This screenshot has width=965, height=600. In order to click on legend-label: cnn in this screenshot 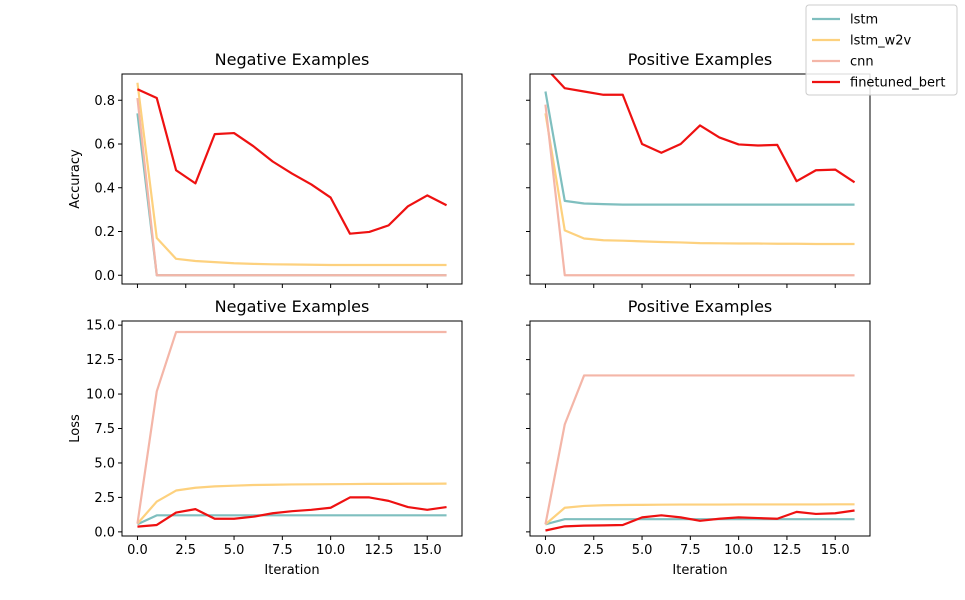, I will do `click(862, 62)`.